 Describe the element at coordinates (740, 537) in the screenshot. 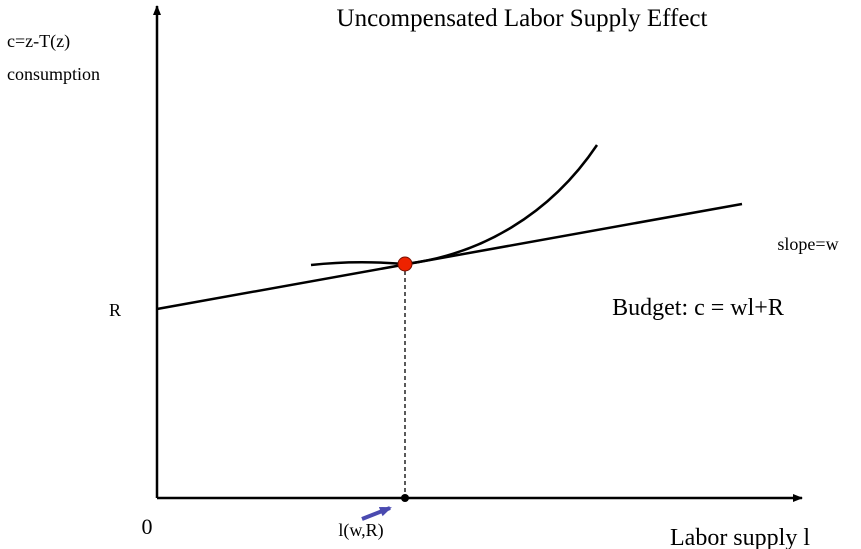

I see `x-axis-label: Labor supply l` at that location.